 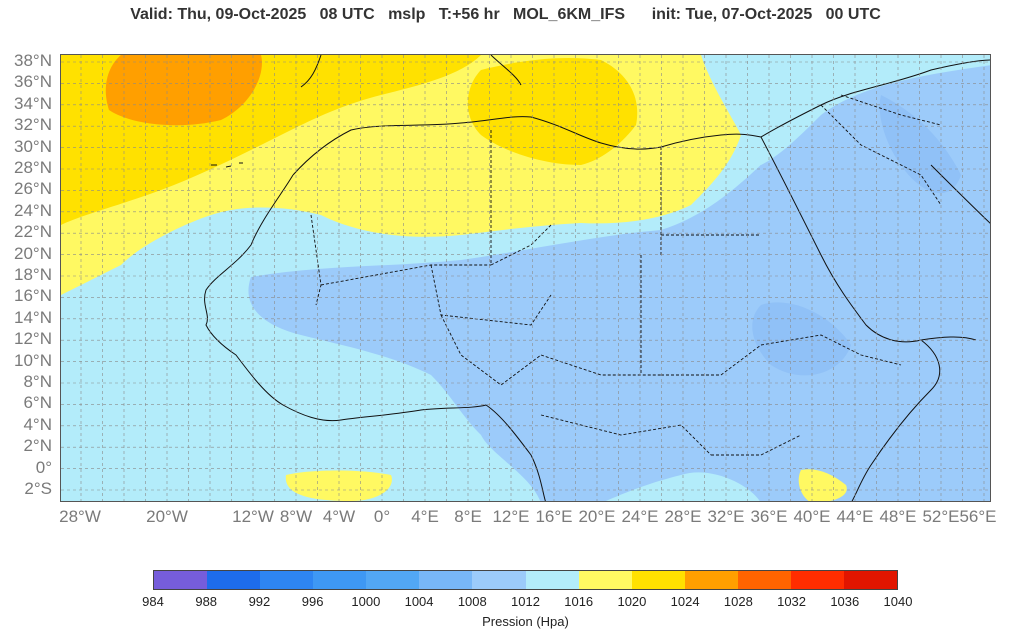 I want to click on longitude-label: 0°, so click(x=382, y=516).